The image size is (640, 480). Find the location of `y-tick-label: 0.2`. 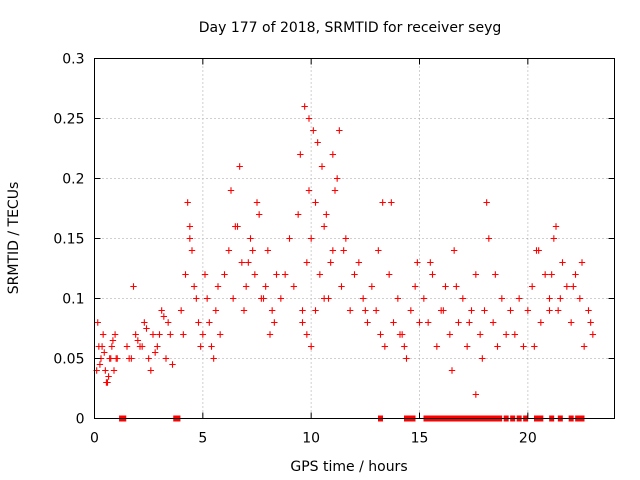

y-tick-label: 0.2 is located at coordinates (73, 180).